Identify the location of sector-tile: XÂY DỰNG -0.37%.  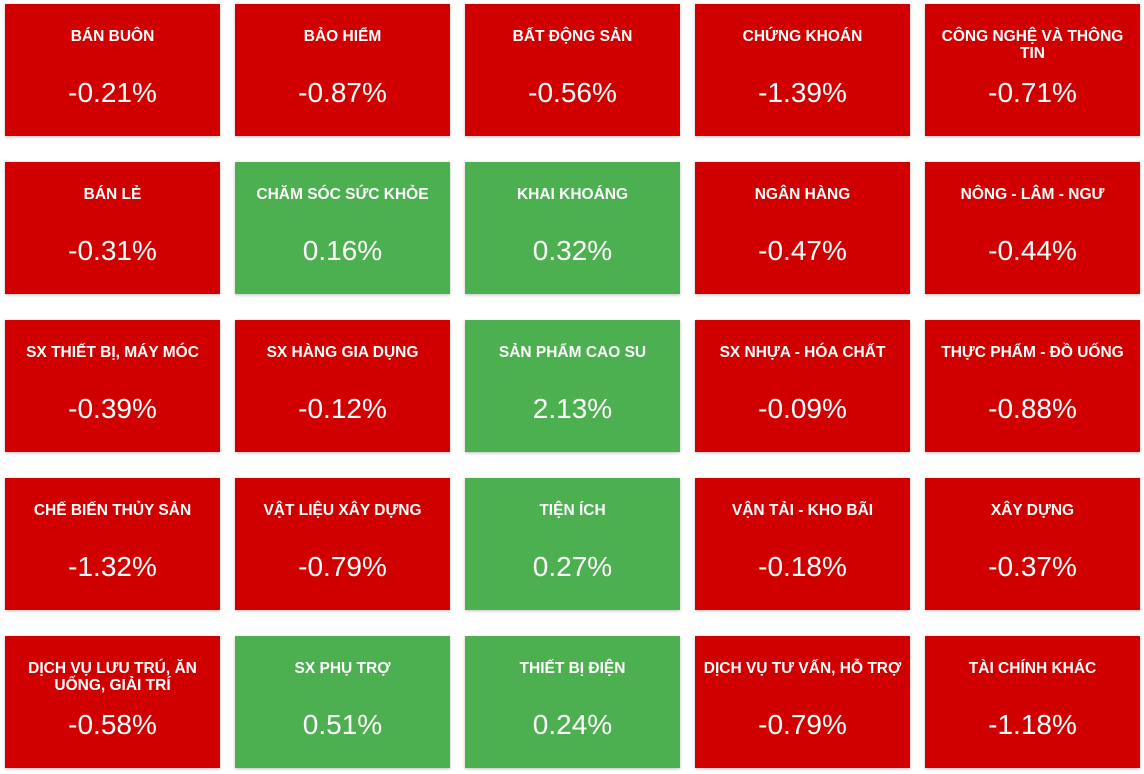
(1032, 544).